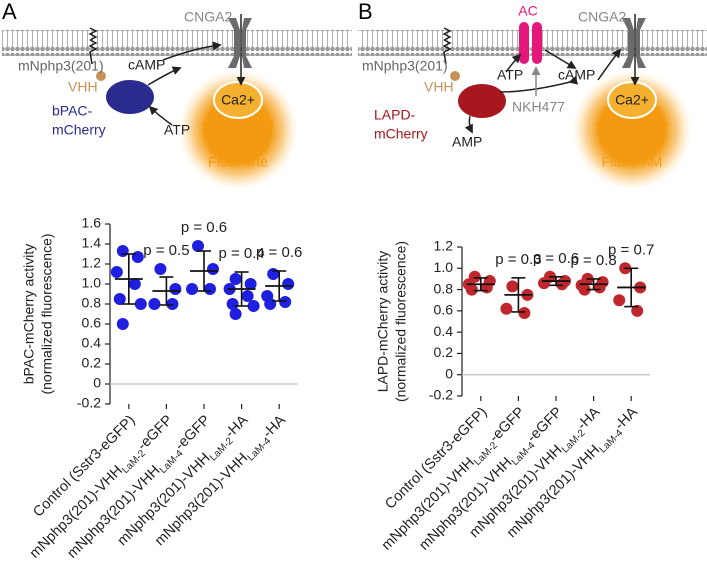  Describe the element at coordinates (241, 253) in the screenshot. I see `p-value: p = 0.4` at that location.